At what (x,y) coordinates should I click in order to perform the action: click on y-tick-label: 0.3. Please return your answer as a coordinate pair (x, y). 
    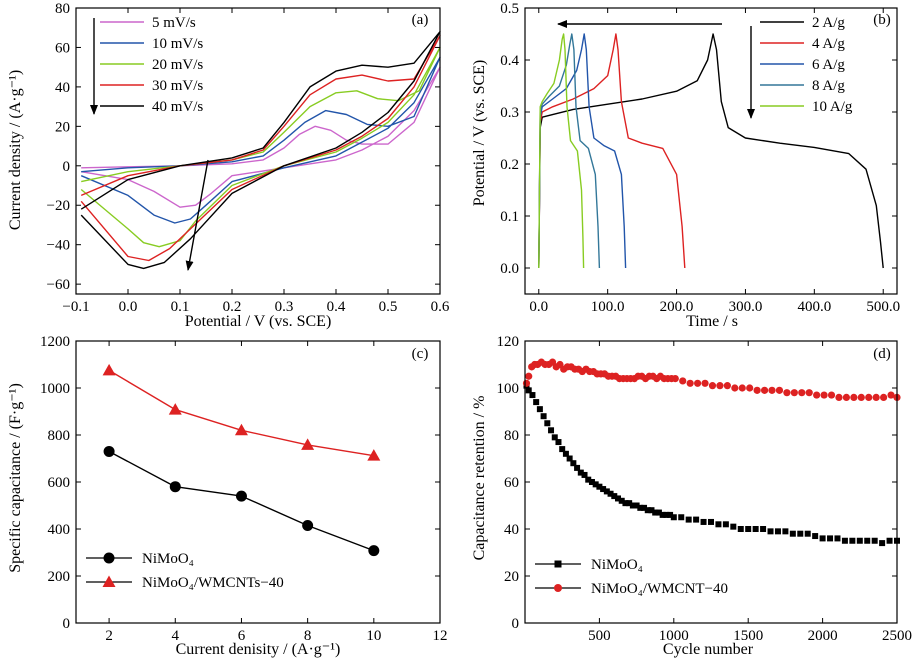
    Looking at the image, I should click on (509, 113).